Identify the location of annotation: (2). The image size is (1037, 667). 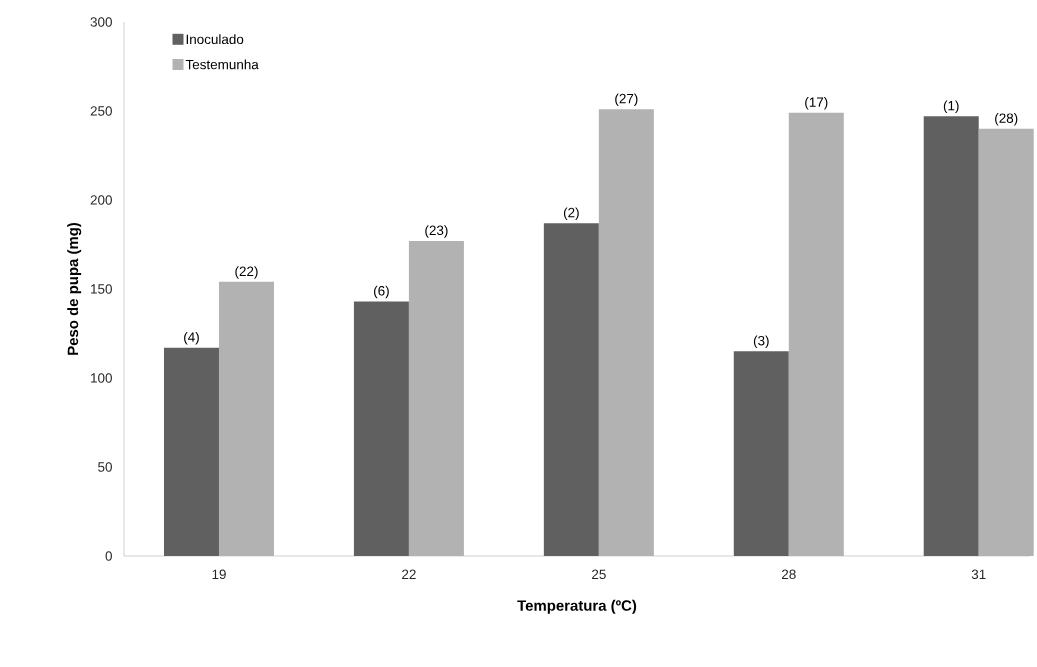
(571, 213).